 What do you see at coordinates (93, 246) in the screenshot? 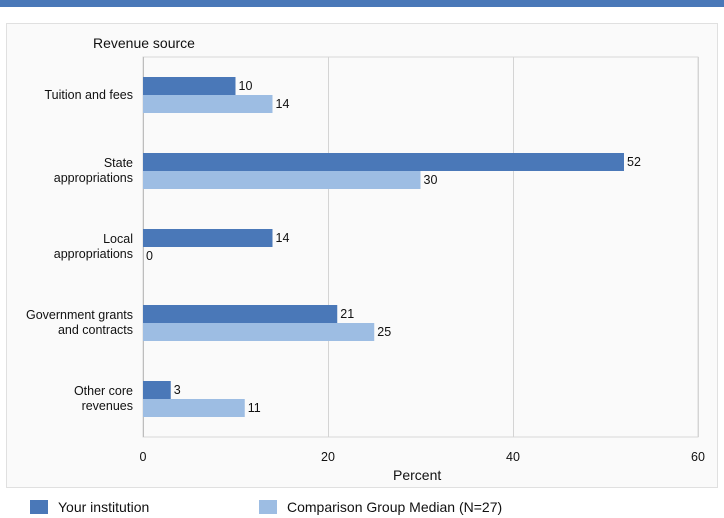
I see `category-label-2: Local appropriations` at bounding box center [93, 246].